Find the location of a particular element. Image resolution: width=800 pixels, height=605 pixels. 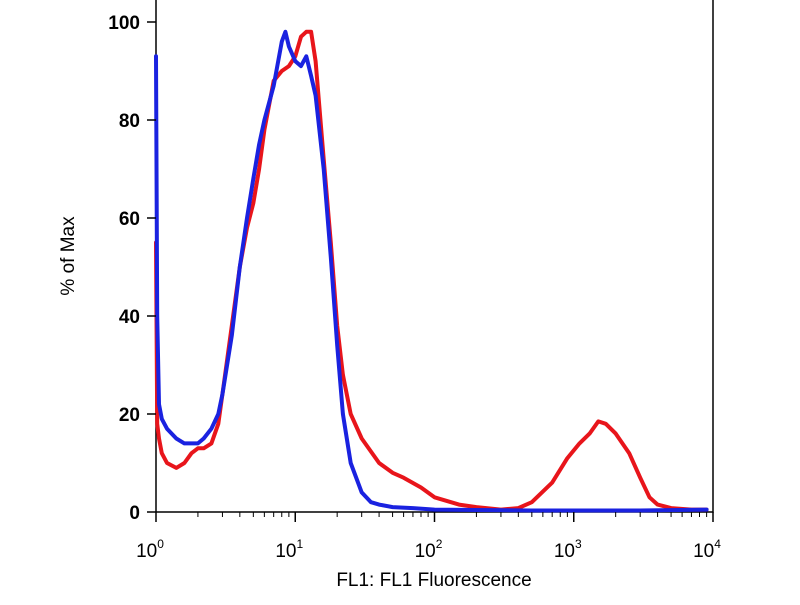

x-tick-label: 10⁰ is located at coordinates (150, 549).